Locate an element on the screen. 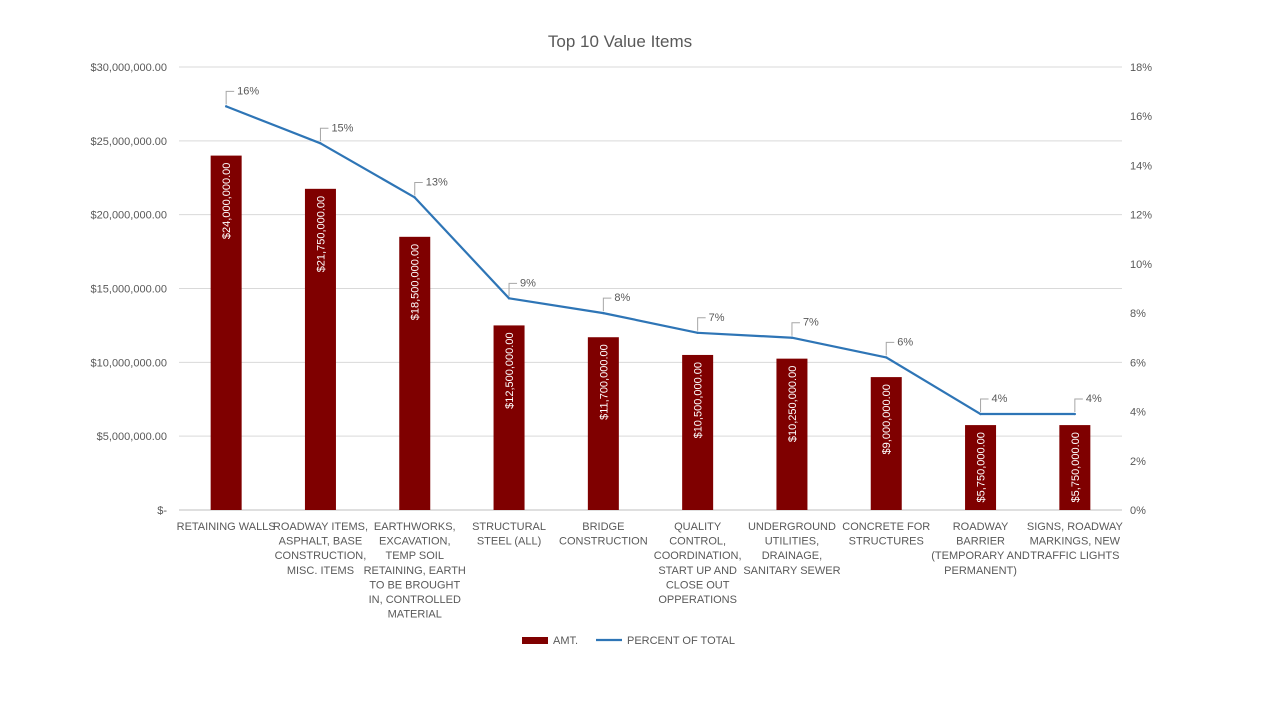 The height and width of the screenshot is (720, 1280). y-left-tick-label: $15,000,000.00 is located at coordinates (129, 290).